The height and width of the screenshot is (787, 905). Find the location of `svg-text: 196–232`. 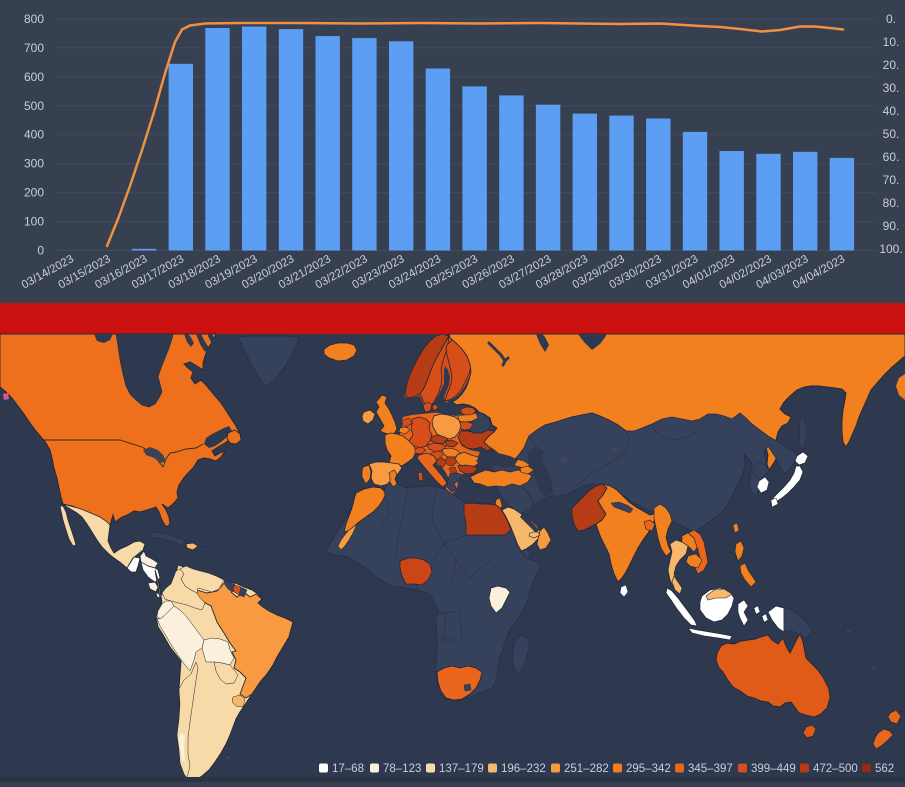

svg-text: 196–232 is located at coordinates (523, 769).